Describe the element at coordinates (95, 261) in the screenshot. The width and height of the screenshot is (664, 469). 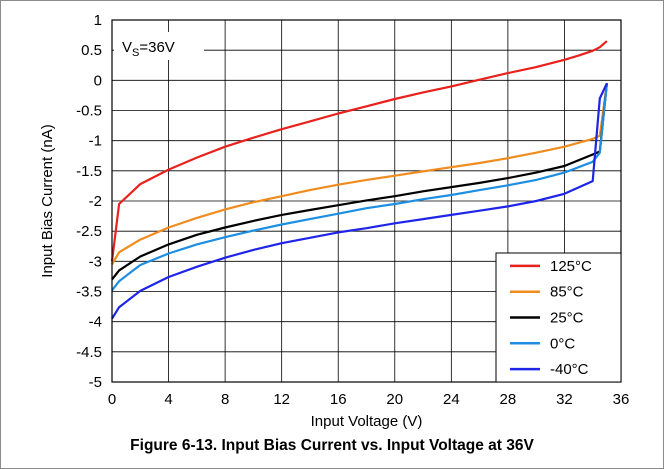
I see `y-tick-label: -3` at that location.